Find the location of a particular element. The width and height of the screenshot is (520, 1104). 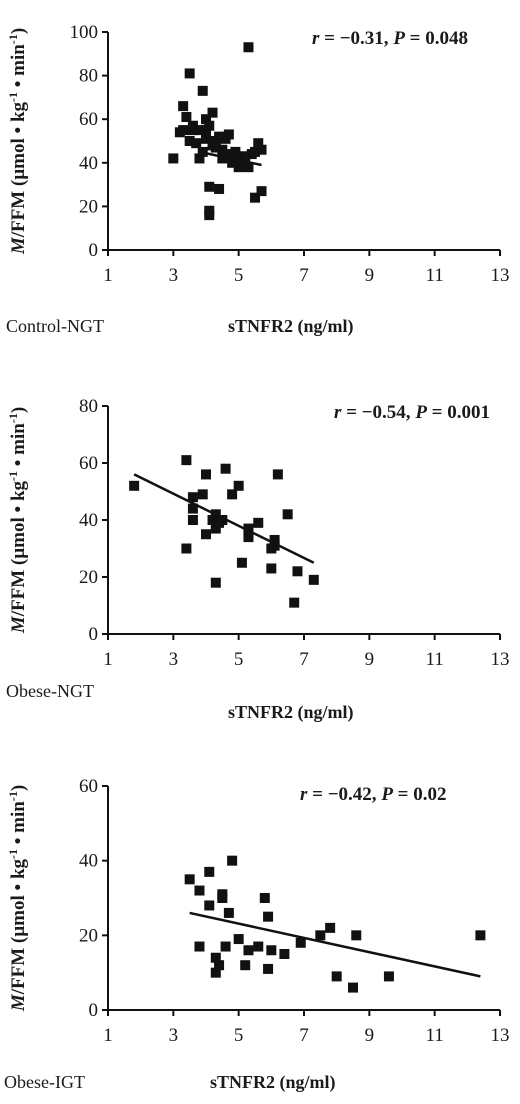

r-value: = −0.42, is located at coordinates (344, 794).